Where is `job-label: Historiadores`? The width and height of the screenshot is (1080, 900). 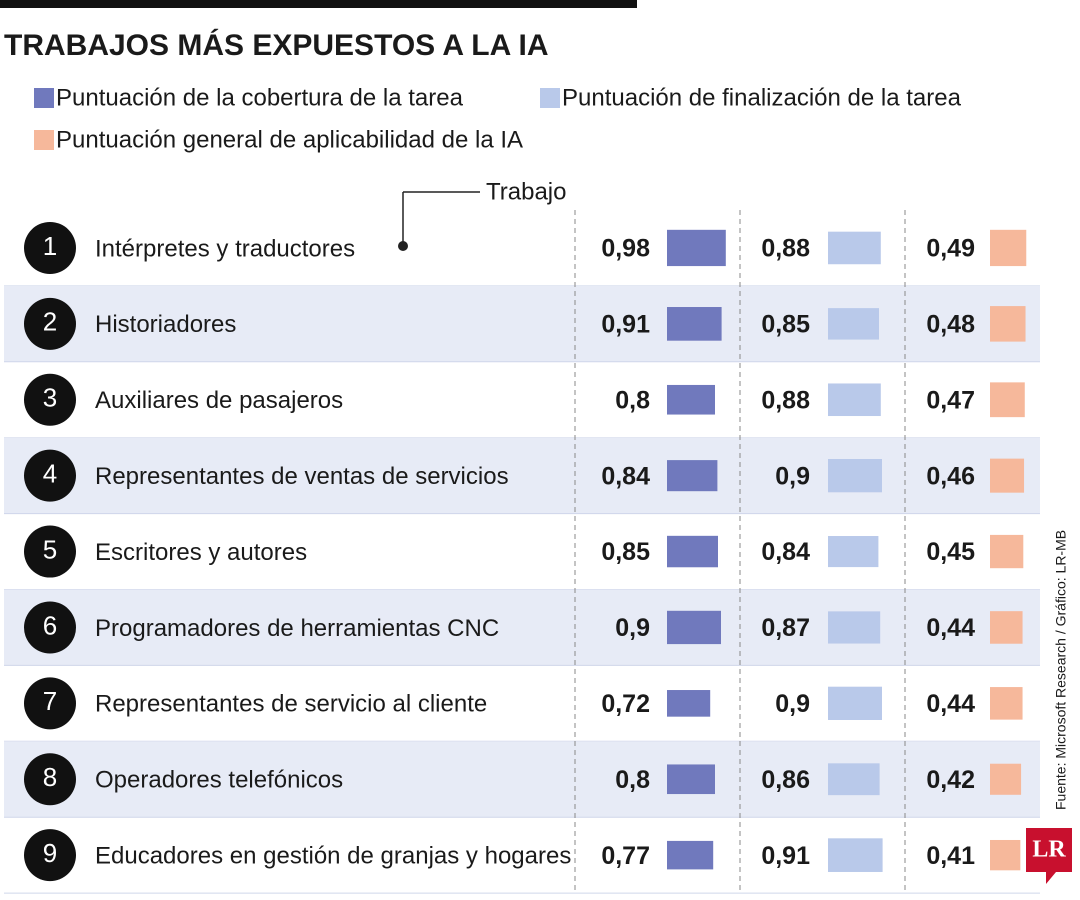 job-label: Historiadores is located at coordinates (165, 324).